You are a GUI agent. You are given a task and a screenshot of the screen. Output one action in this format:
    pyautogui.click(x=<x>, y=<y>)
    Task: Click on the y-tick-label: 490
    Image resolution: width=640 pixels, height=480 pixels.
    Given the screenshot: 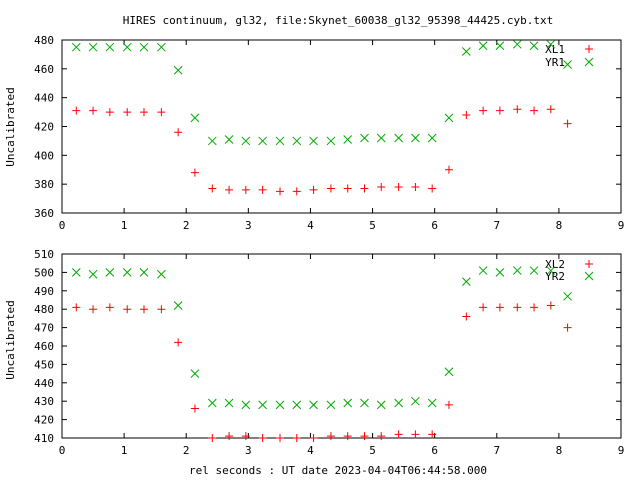 What is the action you would take?
    pyautogui.click(x=44, y=291)
    